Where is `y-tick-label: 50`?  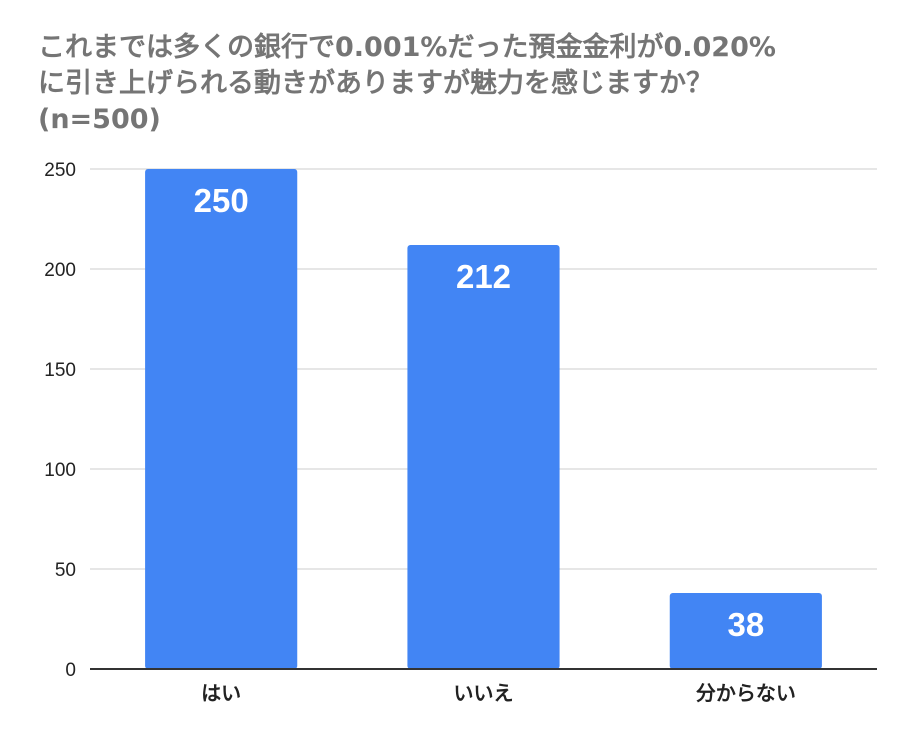
y-tick-label: 50 is located at coordinates (65, 570).